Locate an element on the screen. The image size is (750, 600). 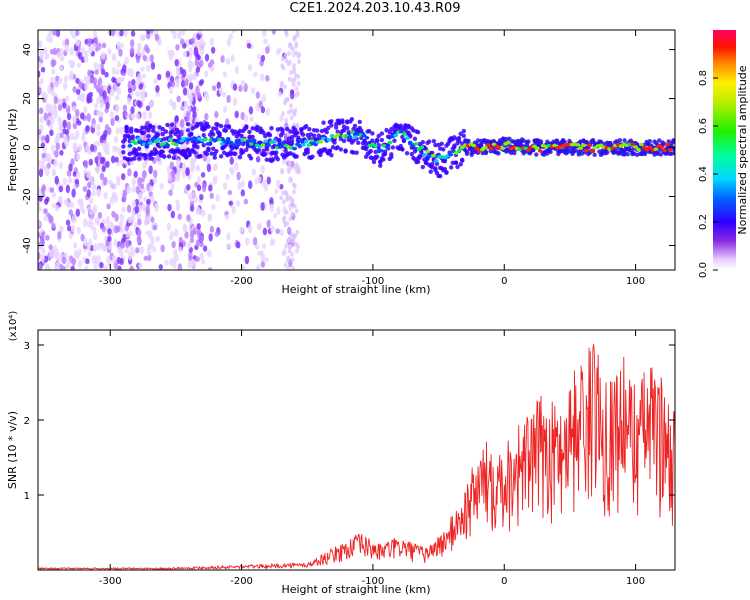
bottom-y-scale-label: (x10⁴) is located at coordinates (13, 326).